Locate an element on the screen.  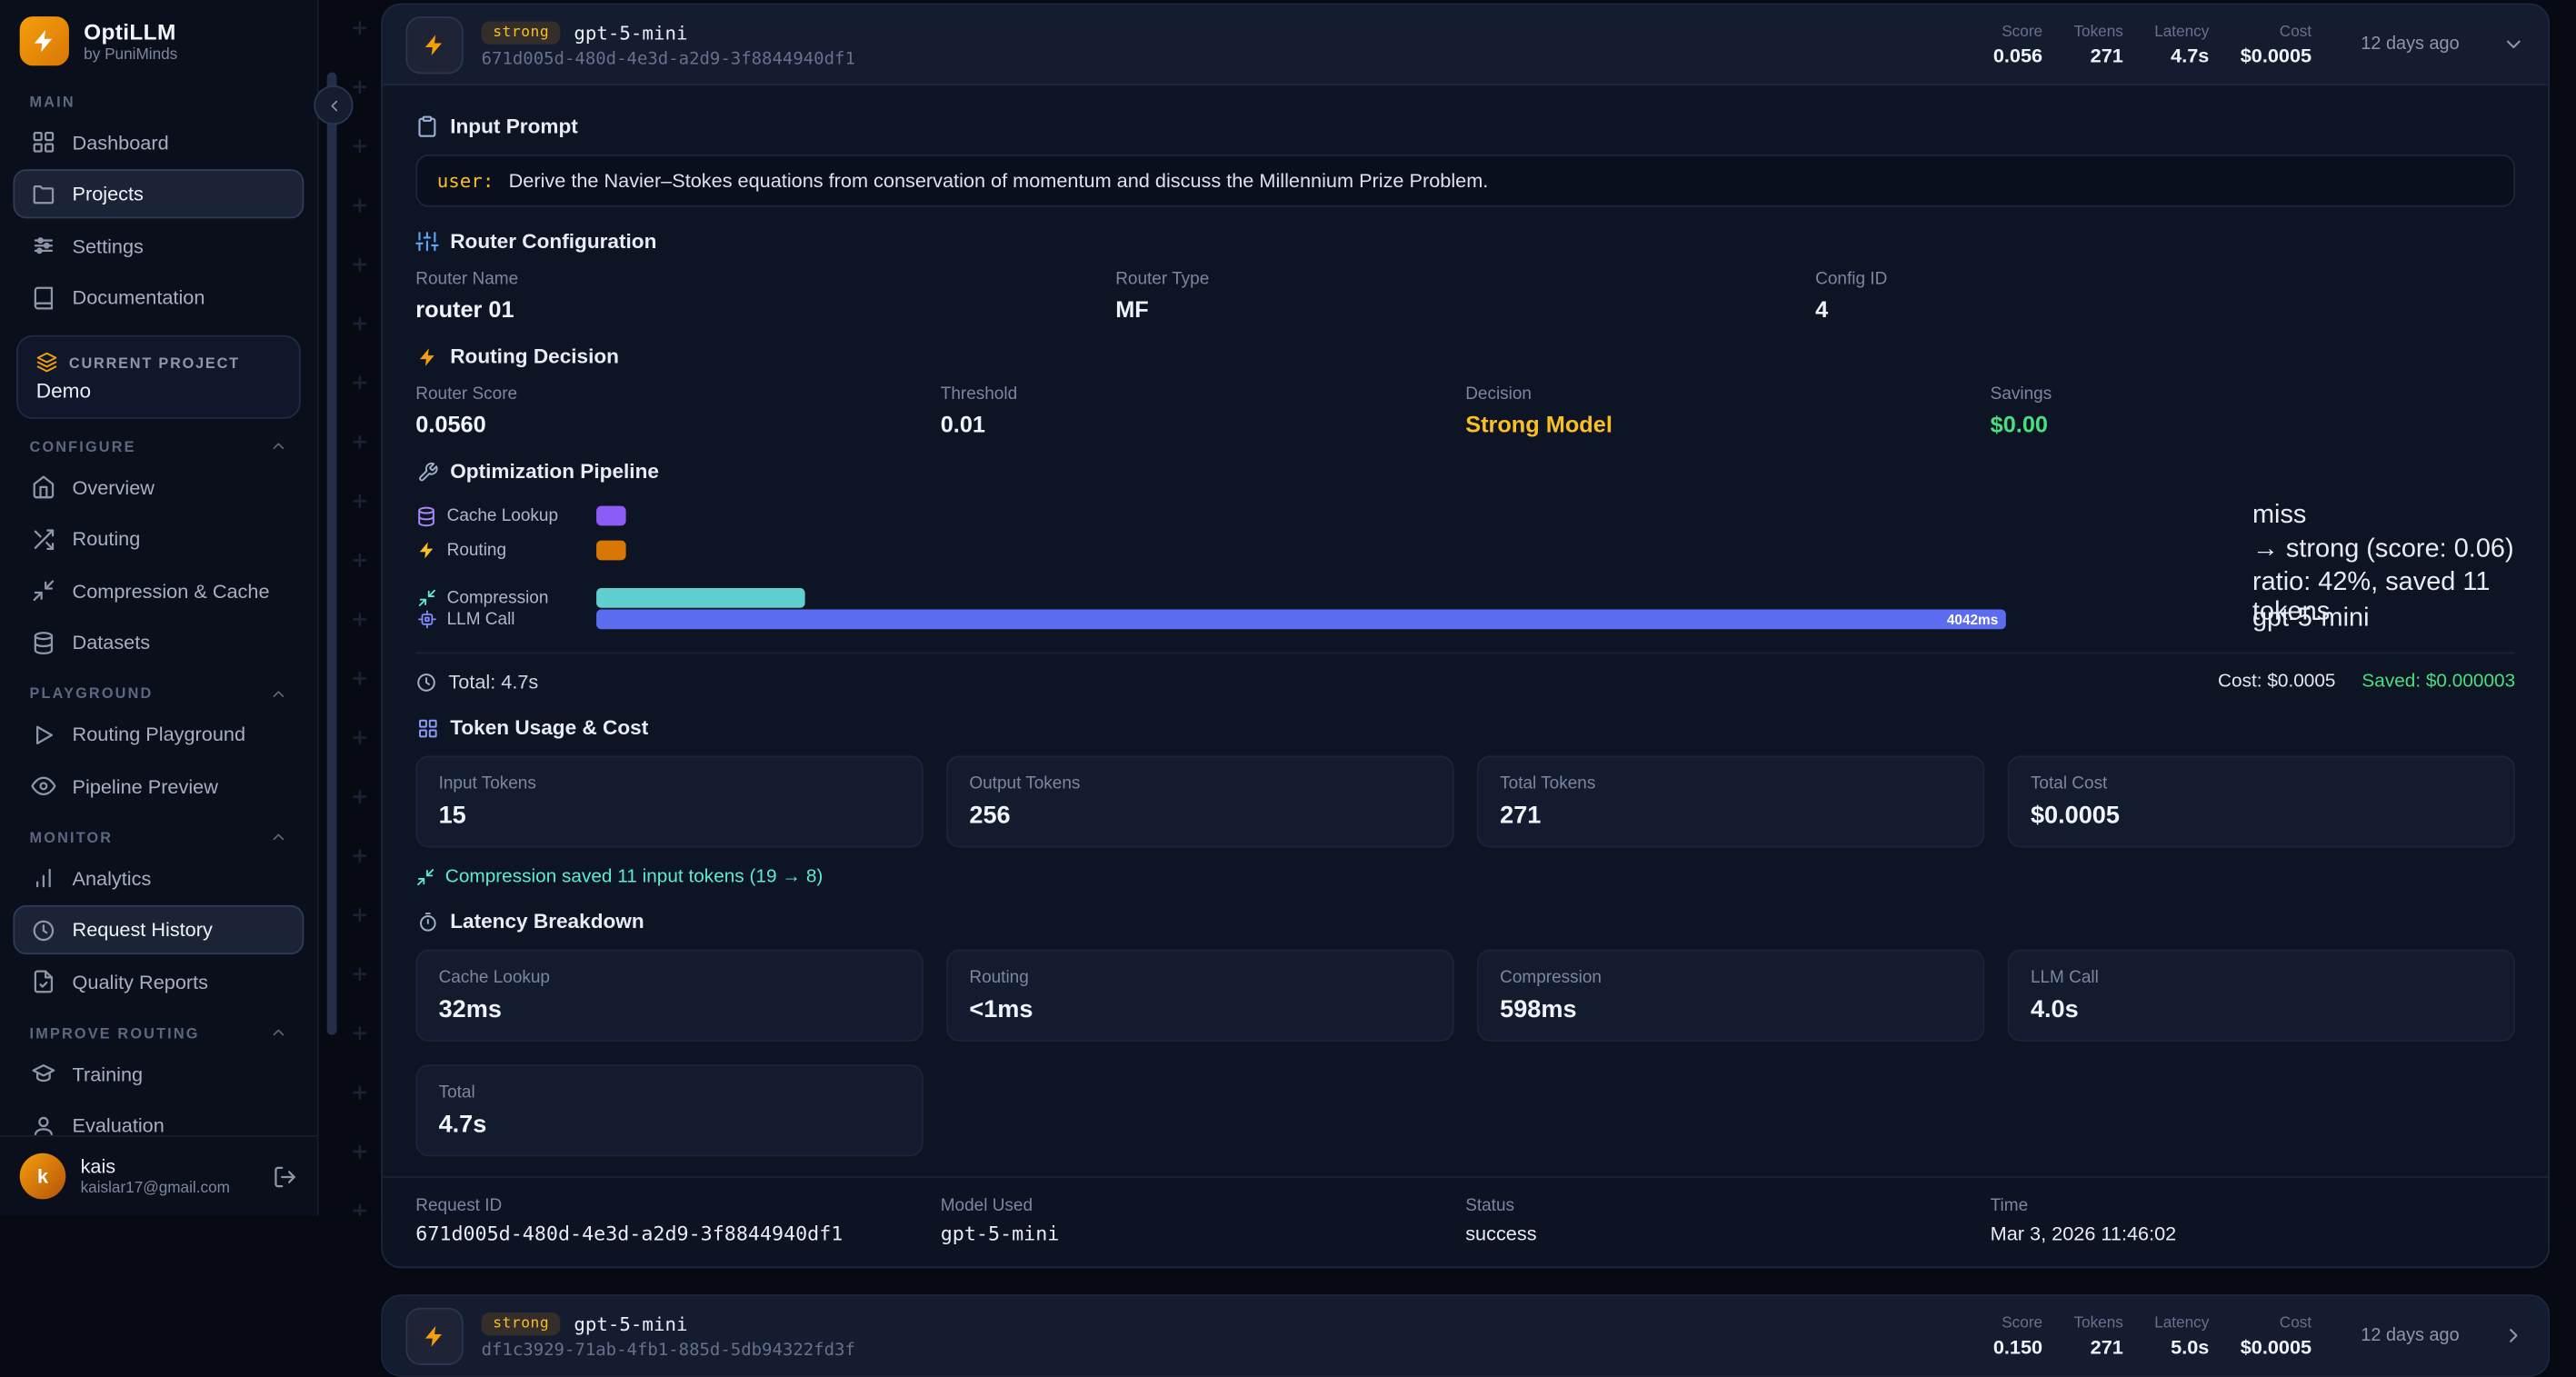
sidebar-collapse-button is located at coordinates (334, 105).